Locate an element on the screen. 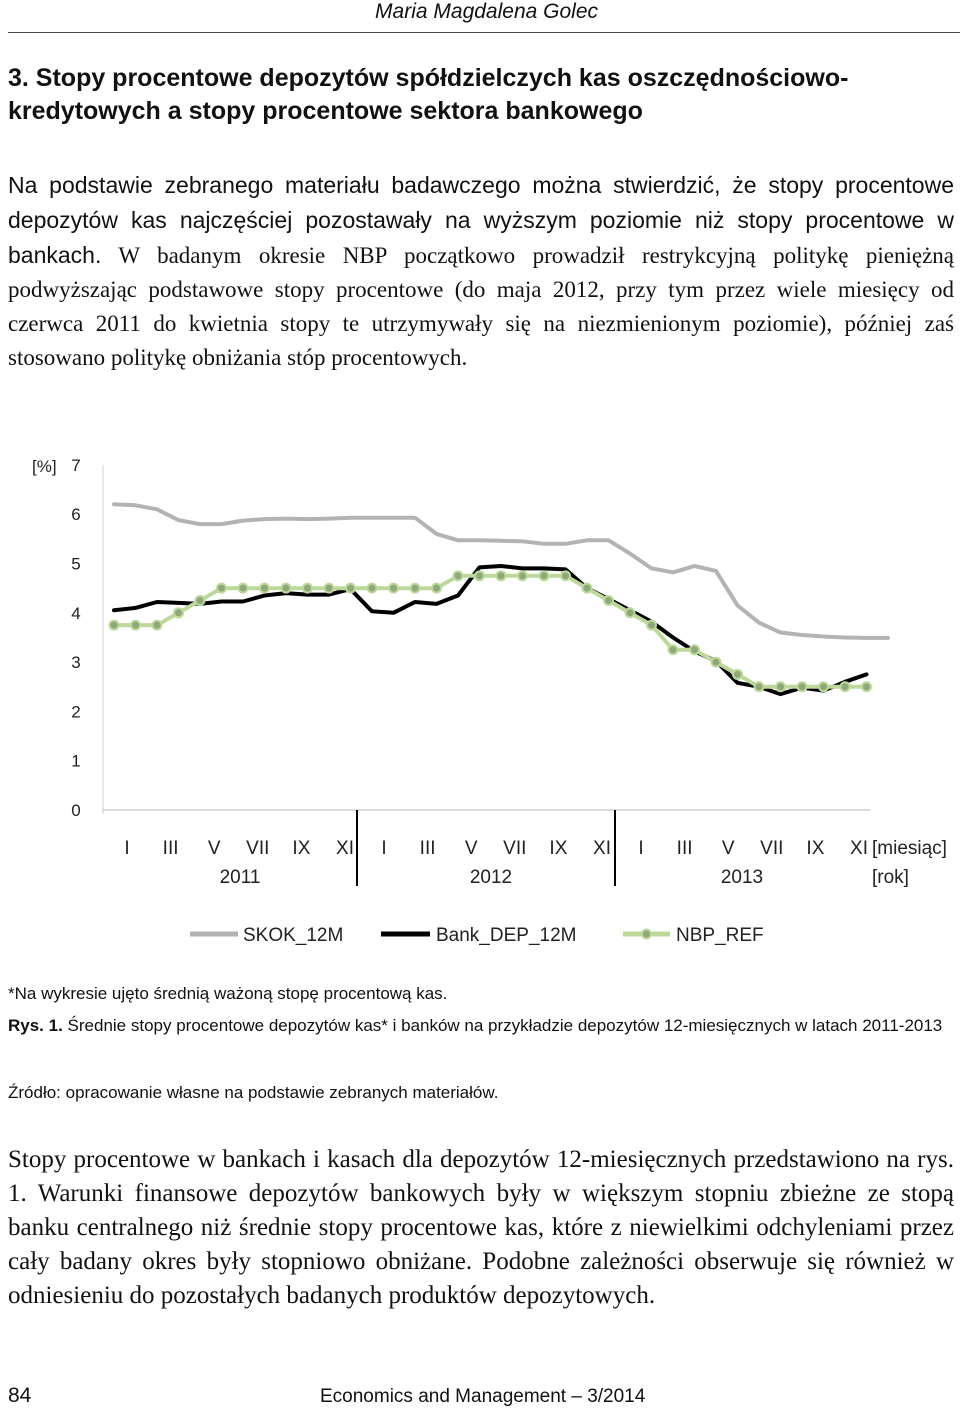 The width and height of the screenshot is (960, 1410). x-axis-unit-month: [miesiąc] is located at coordinates (909, 848).